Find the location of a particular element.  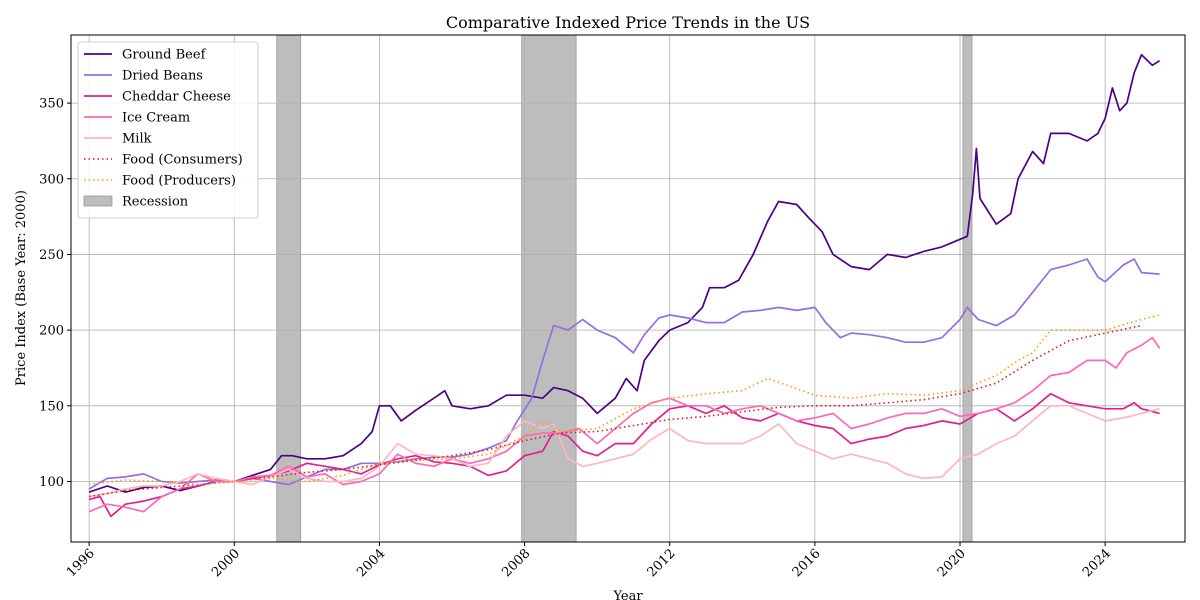

legend-box is located at coordinates (168, 130).